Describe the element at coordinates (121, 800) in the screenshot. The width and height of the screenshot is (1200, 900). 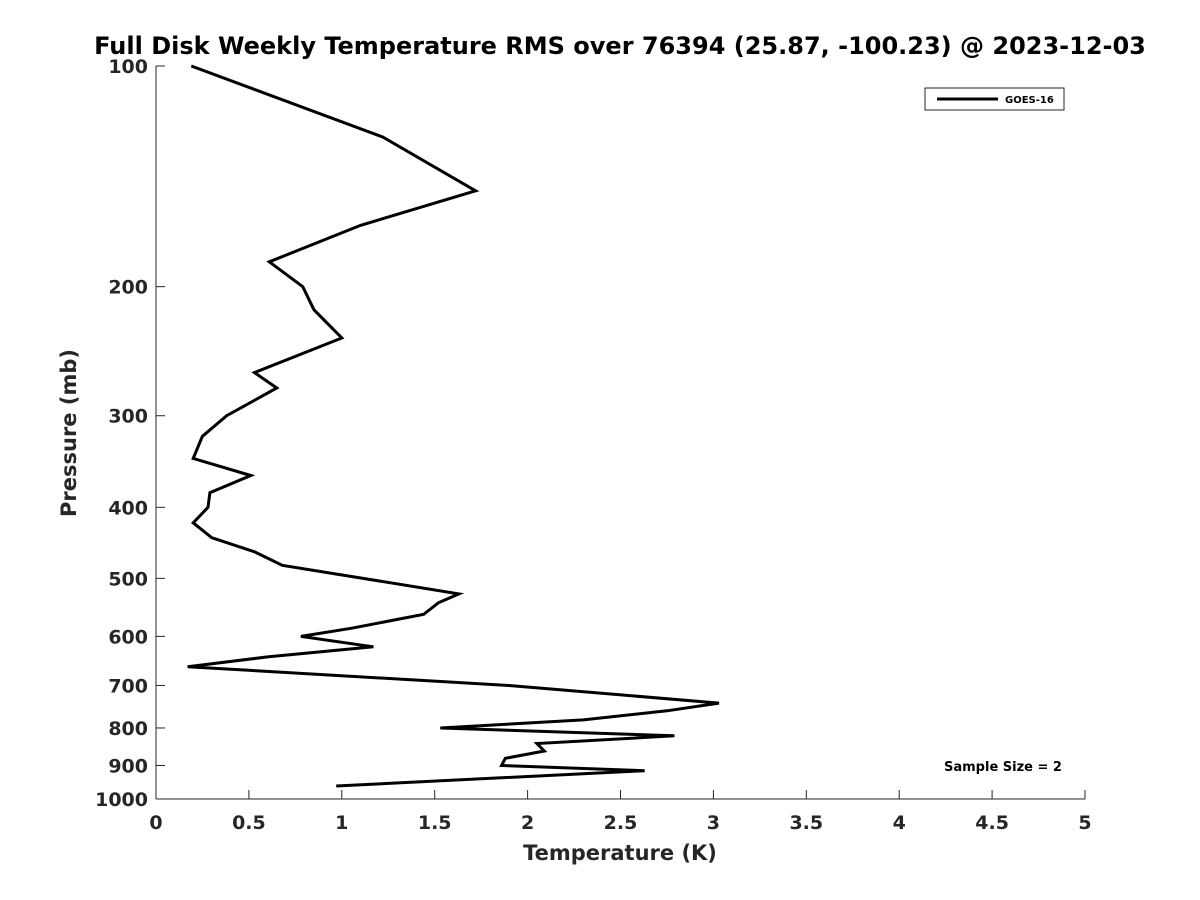
I see `y-tick-label: 1000` at that location.